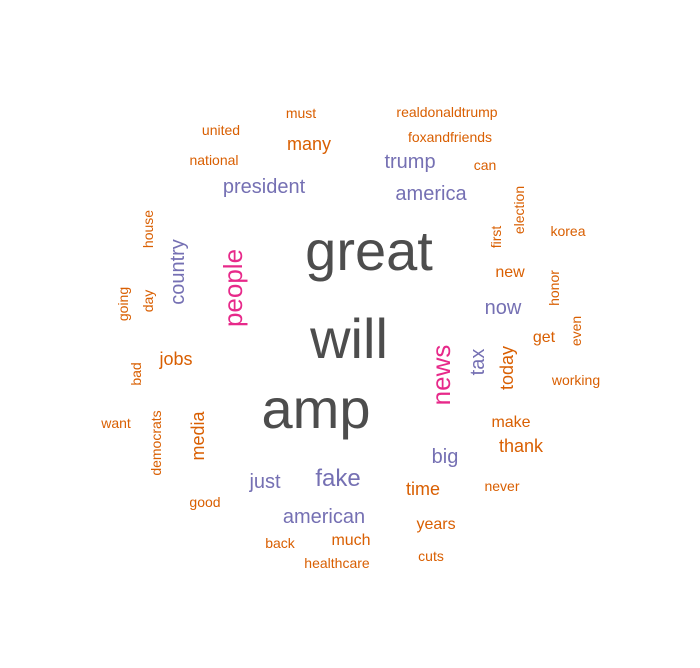 The height and width of the screenshot is (668, 700). What do you see at coordinates (221, 130) in the screenshot?
I see `word-united: united` at bounding box center [221, 130].